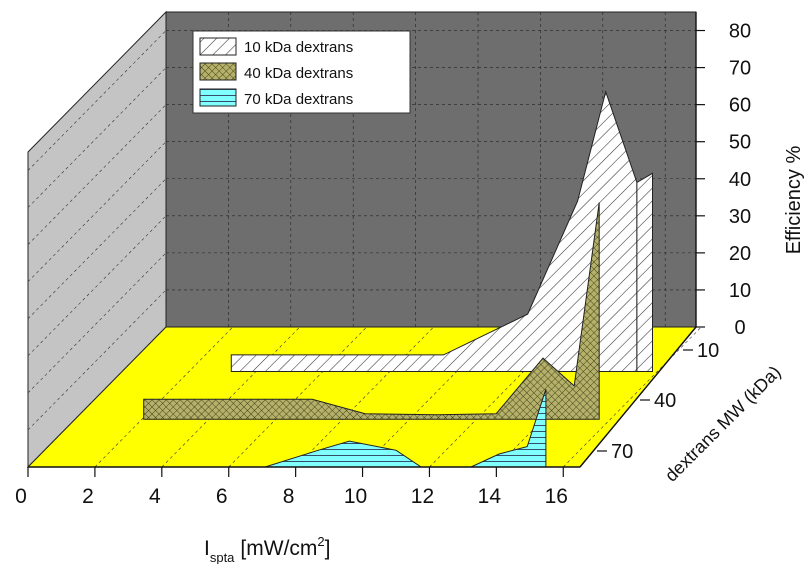 Image resolution: width=810 pixels, height=564 pixels. Describe the element at coordinates (740, 291) in the screenshot. I see `y-tick-label-1: 10` at that location.